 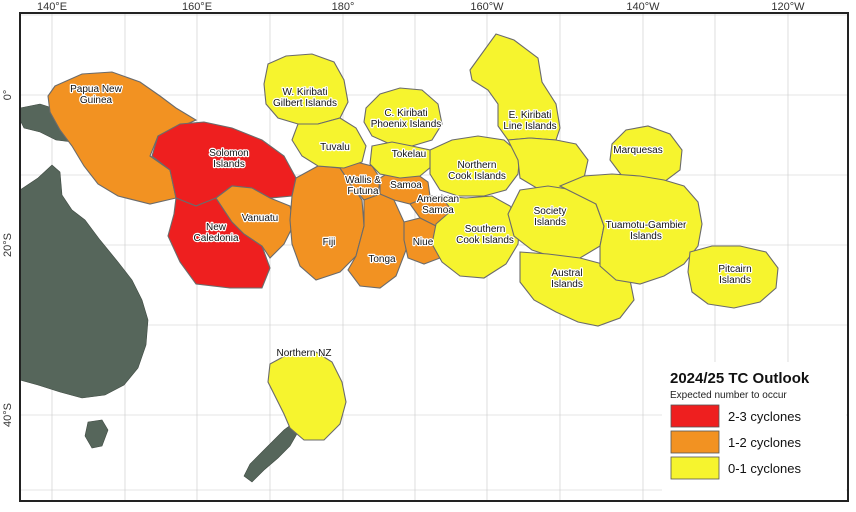 What do you see at coordinates (728, 395) in the screenshot?
I see `legend-subtitle: Expected number to occur` at bounding box center [728, 395].